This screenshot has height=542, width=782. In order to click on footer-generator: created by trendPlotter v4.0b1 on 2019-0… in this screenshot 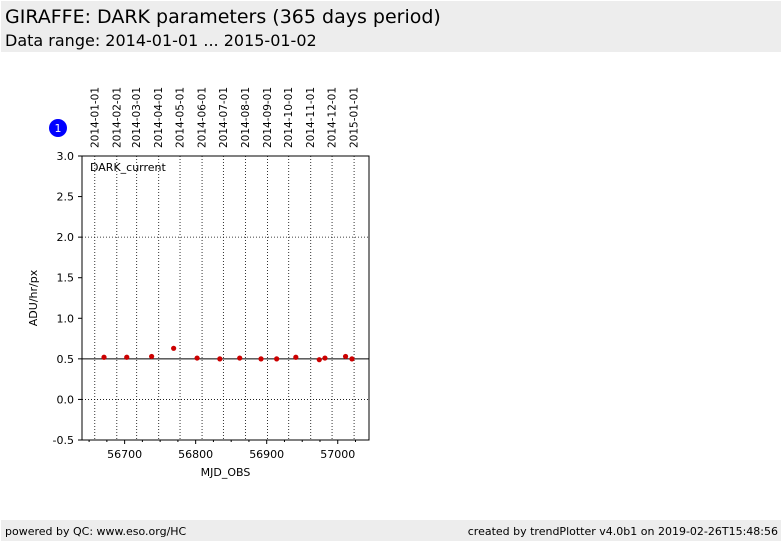, I will do `click(622, 531)`.